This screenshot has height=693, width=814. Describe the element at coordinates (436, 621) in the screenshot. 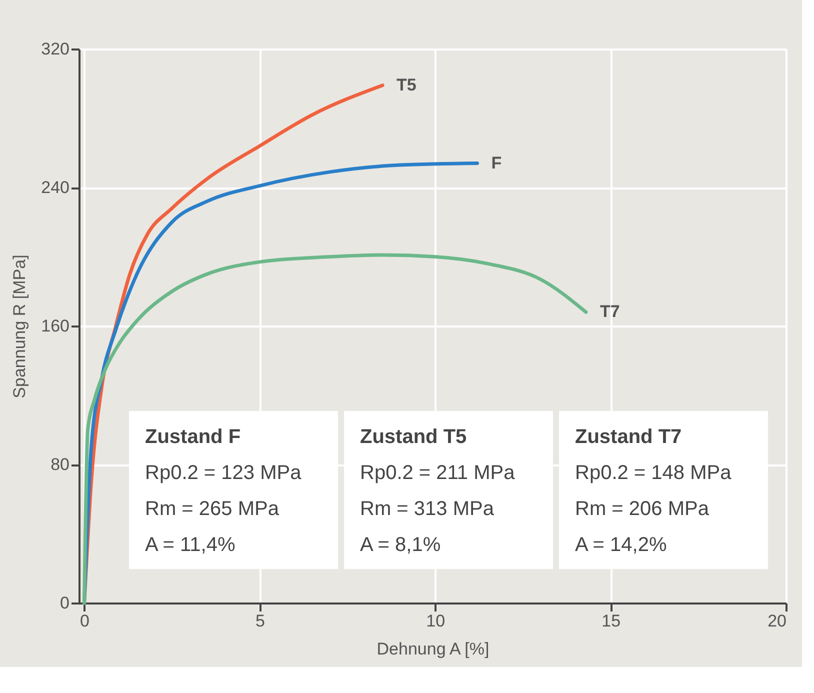

I see `x-tick-label: 10` at that location.